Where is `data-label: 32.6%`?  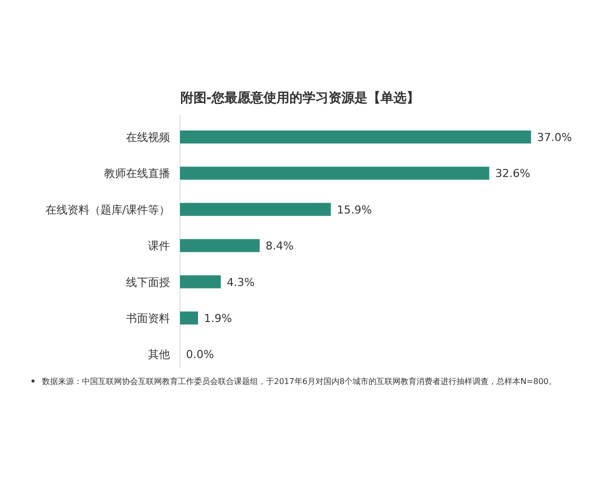 data-label: 32.6% is located at coordinates (512, 173).